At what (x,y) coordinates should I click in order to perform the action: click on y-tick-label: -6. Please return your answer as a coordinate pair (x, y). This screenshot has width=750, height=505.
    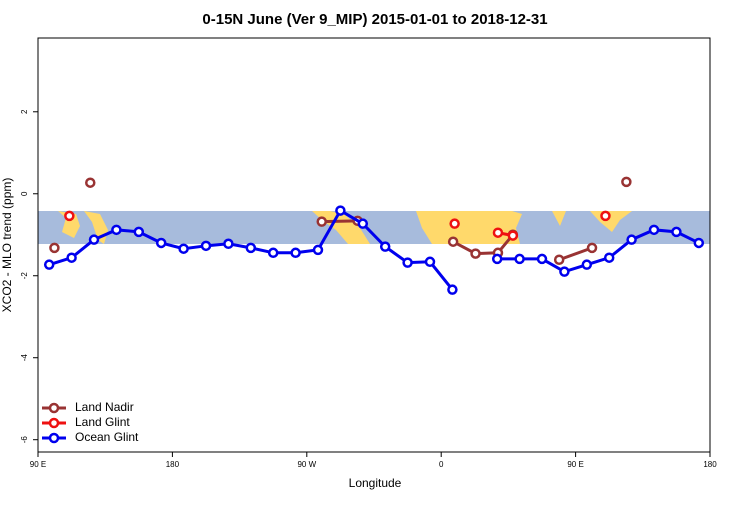
    Looking at the image, I should click on (24, 440).